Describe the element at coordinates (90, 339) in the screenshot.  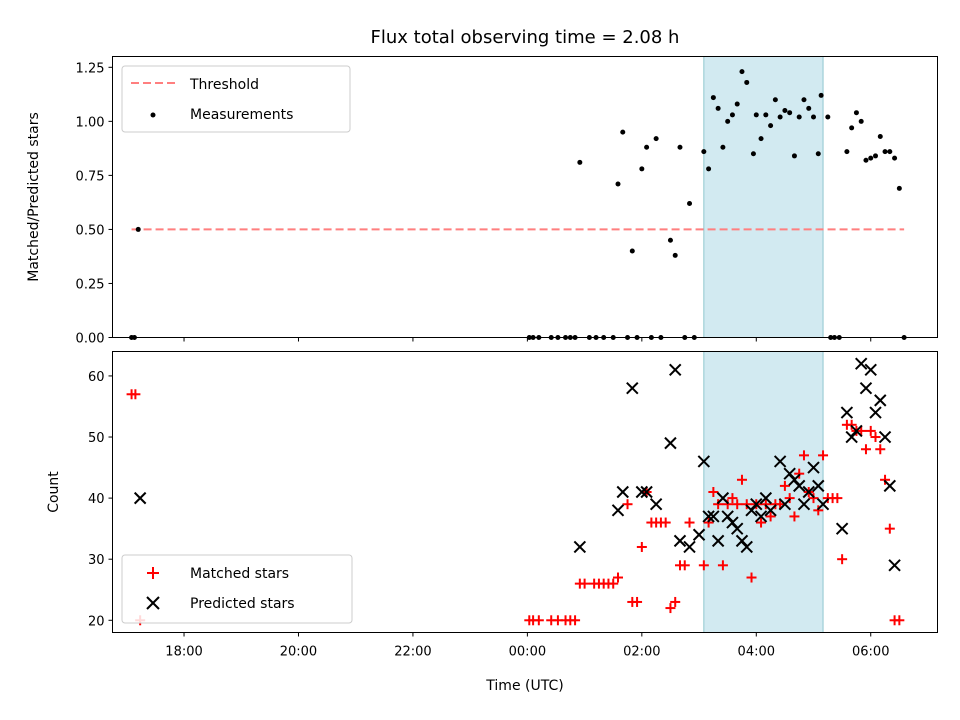
I see `y-tick-label: 0.00` at that location.